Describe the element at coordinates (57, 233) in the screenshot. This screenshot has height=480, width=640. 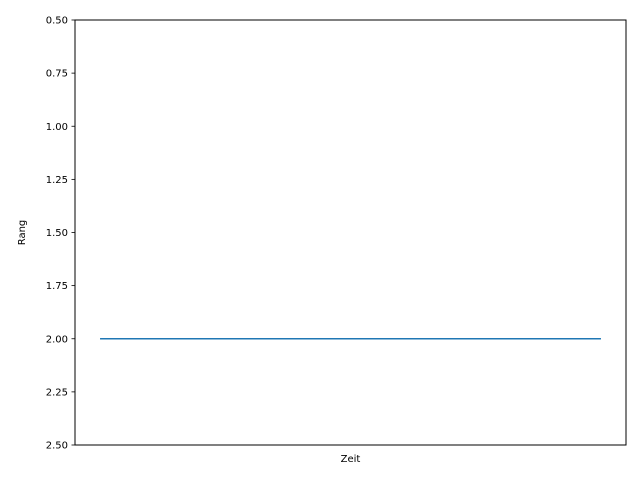
I see `y-tick-label: 1.50` at that location.